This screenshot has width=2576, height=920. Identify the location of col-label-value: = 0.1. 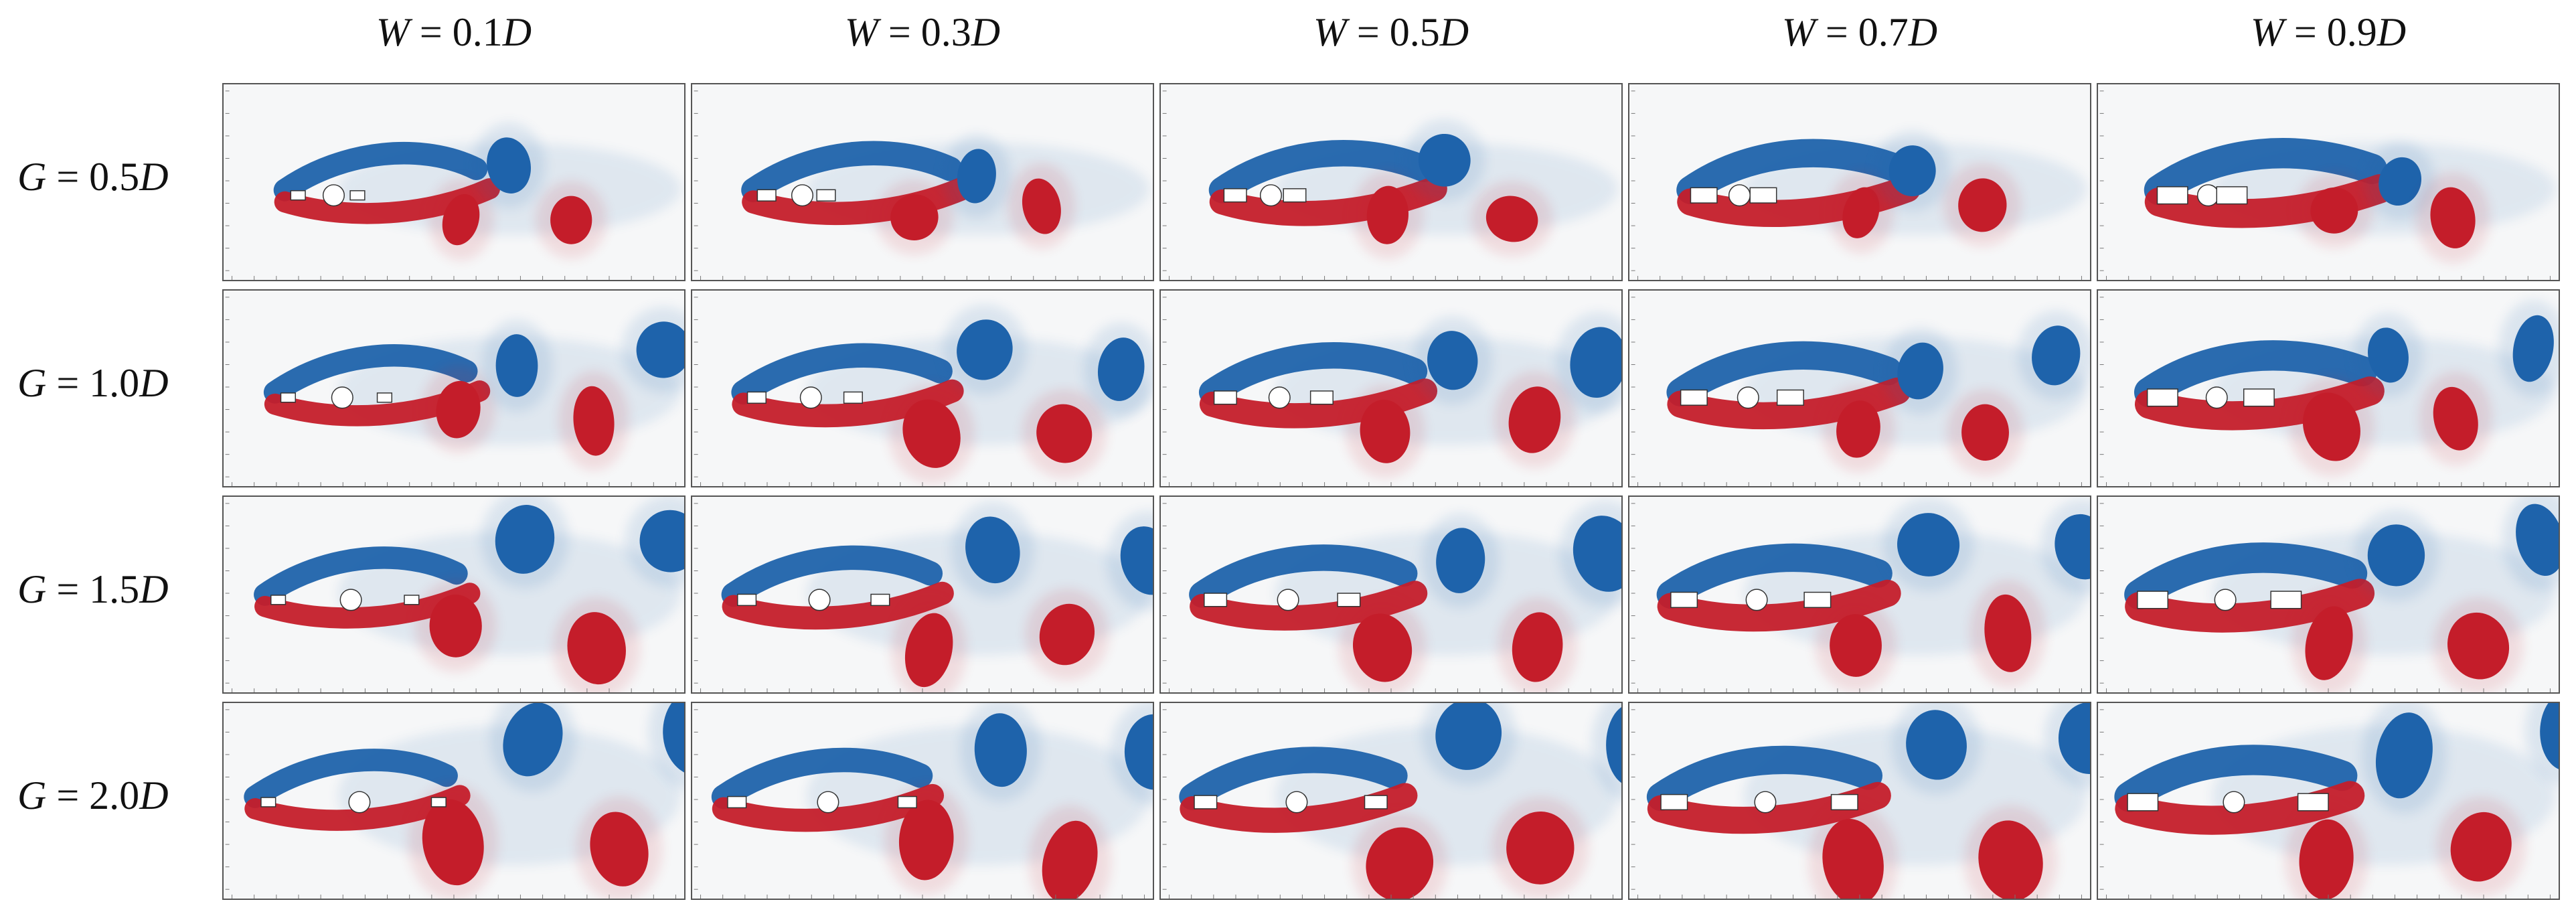
(456, 32).